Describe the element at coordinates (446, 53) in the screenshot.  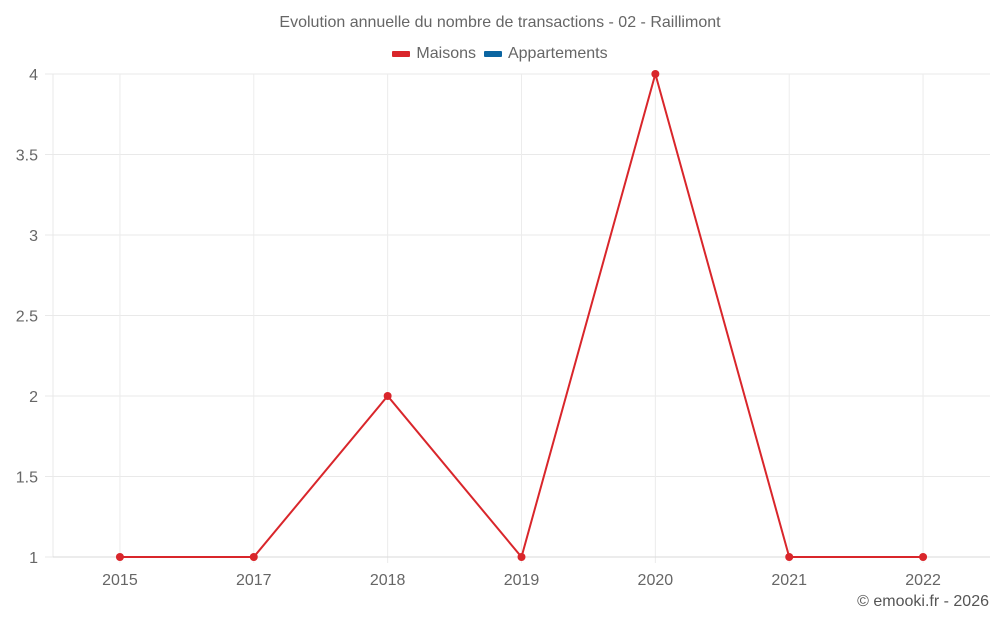
I see `legend-label: Maisons` at that location.